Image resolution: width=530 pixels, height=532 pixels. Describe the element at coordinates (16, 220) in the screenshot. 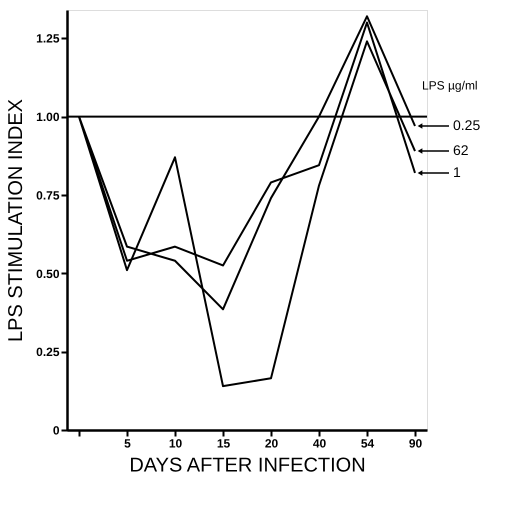

I see `y-axis-title: LPS STIMULATION INDEX` at that location.